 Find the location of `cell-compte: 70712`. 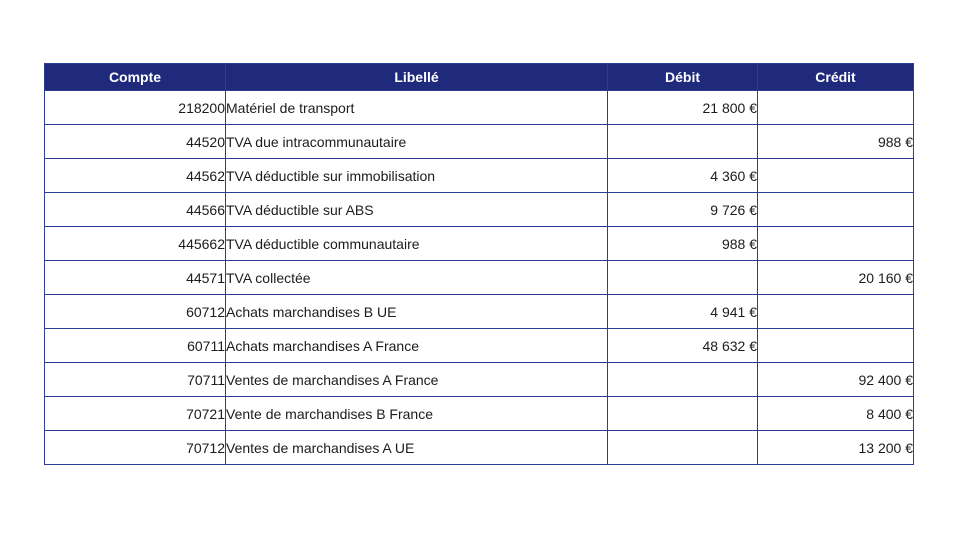

cell-compte: 70712 is located at coordinates (135, 447).